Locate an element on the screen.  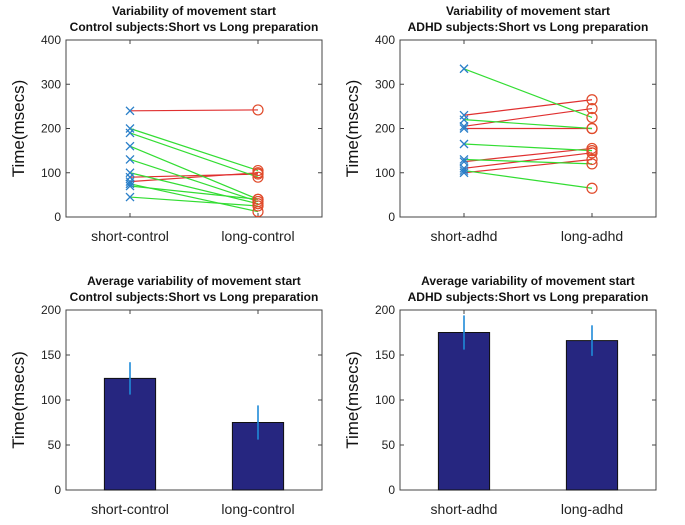
y-tick-label: 300 is located at coordinates (385, 84).